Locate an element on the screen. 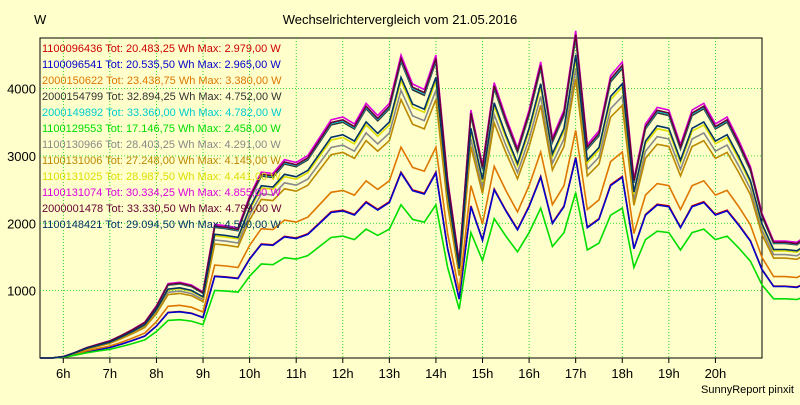  x-tick-label: 11h is located at coordinates (296, 373).